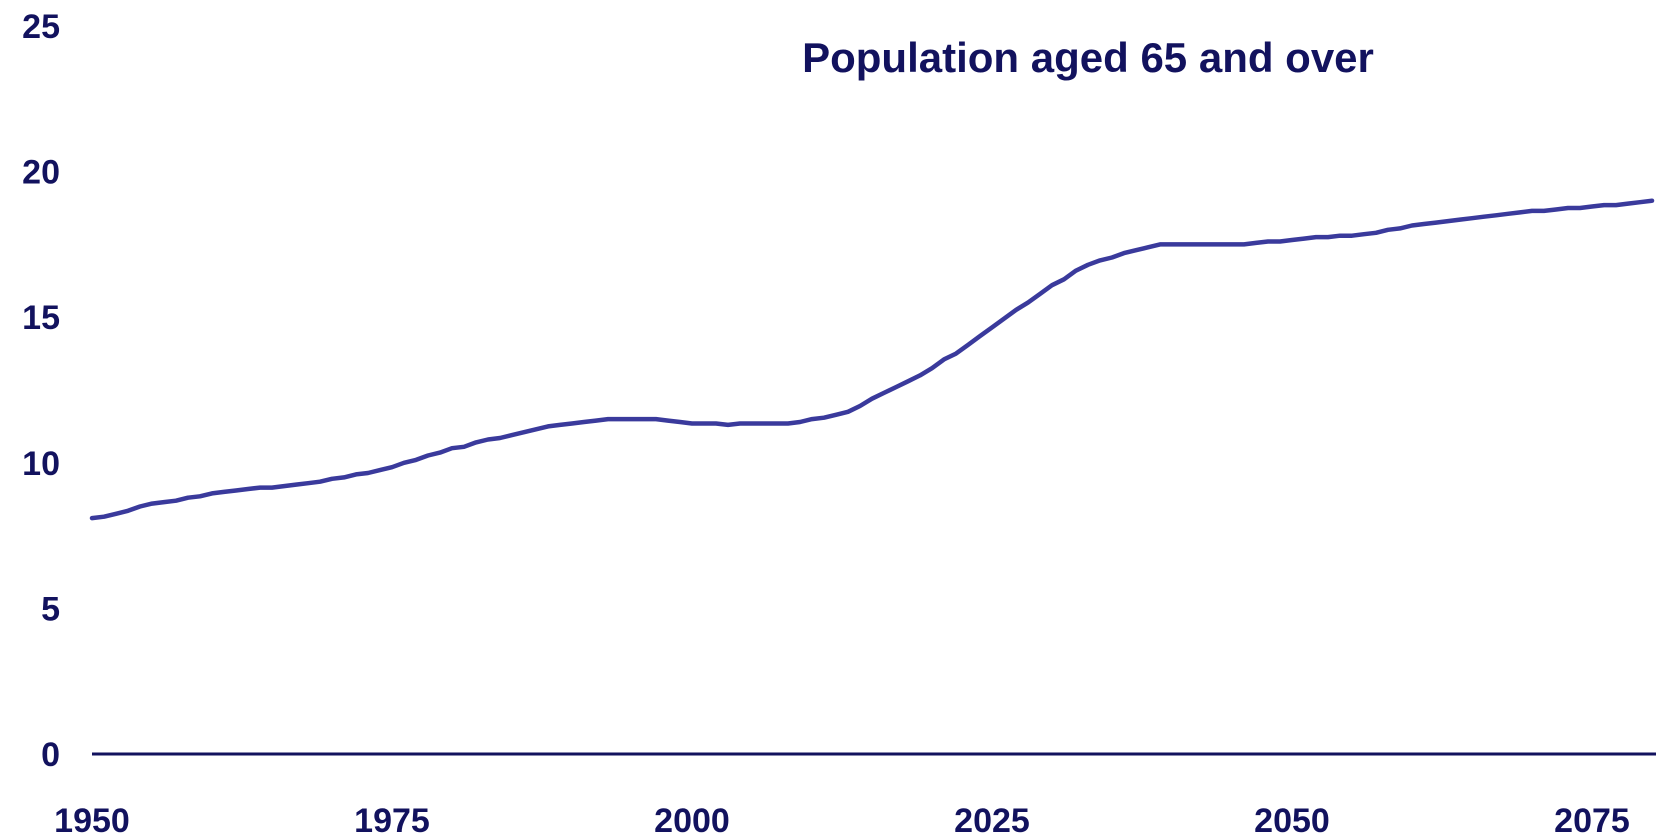 This screenshot has height=836, width=1656. I want to click on y-tick-label: 0, so click(50, 755).